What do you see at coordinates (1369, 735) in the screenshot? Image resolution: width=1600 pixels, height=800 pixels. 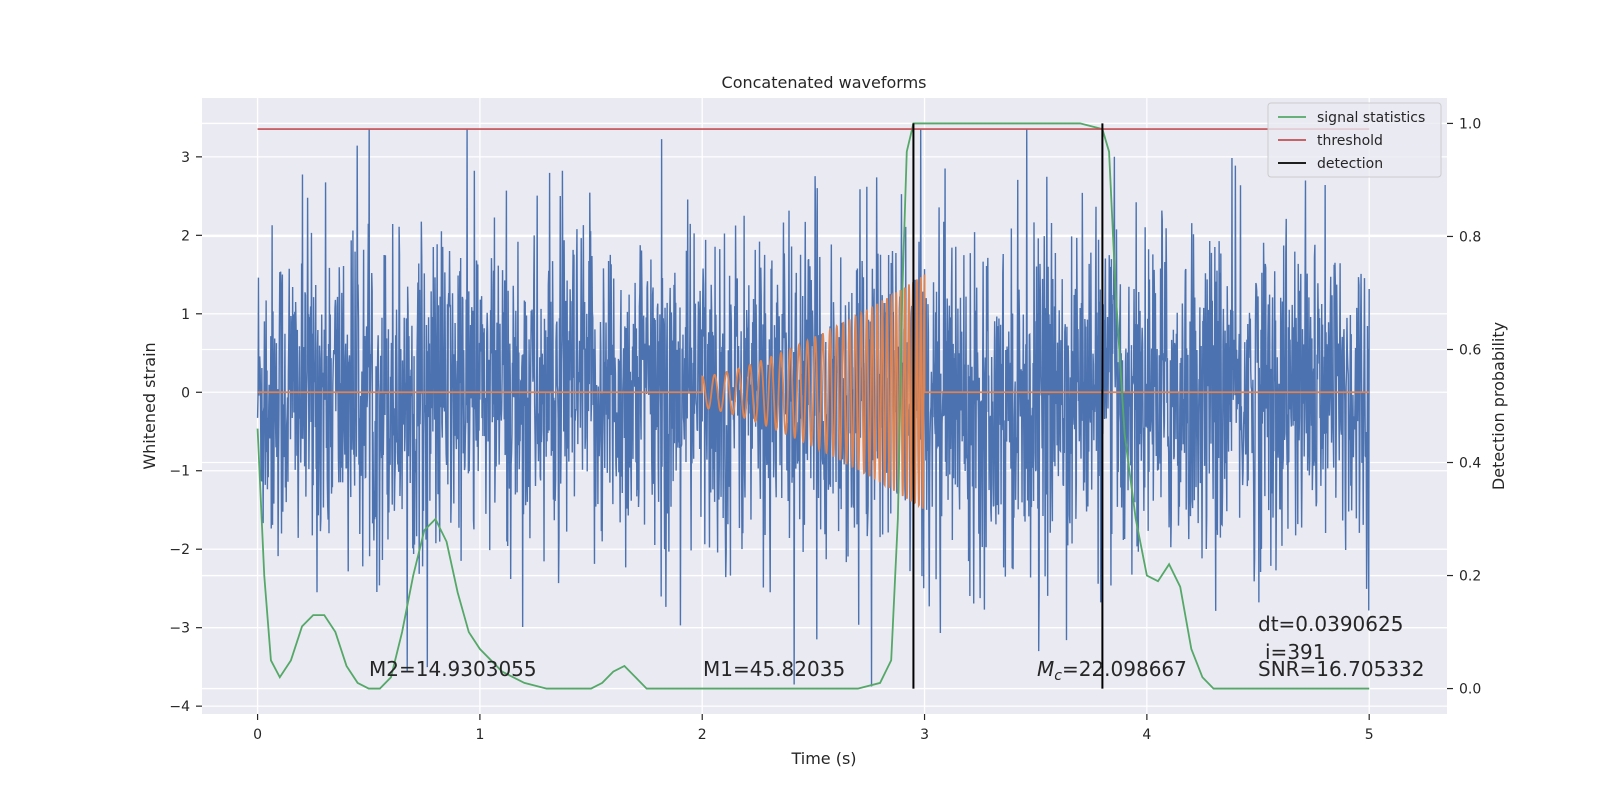 I see `x-tick-label: 5` at bounding box center [1369, 735].